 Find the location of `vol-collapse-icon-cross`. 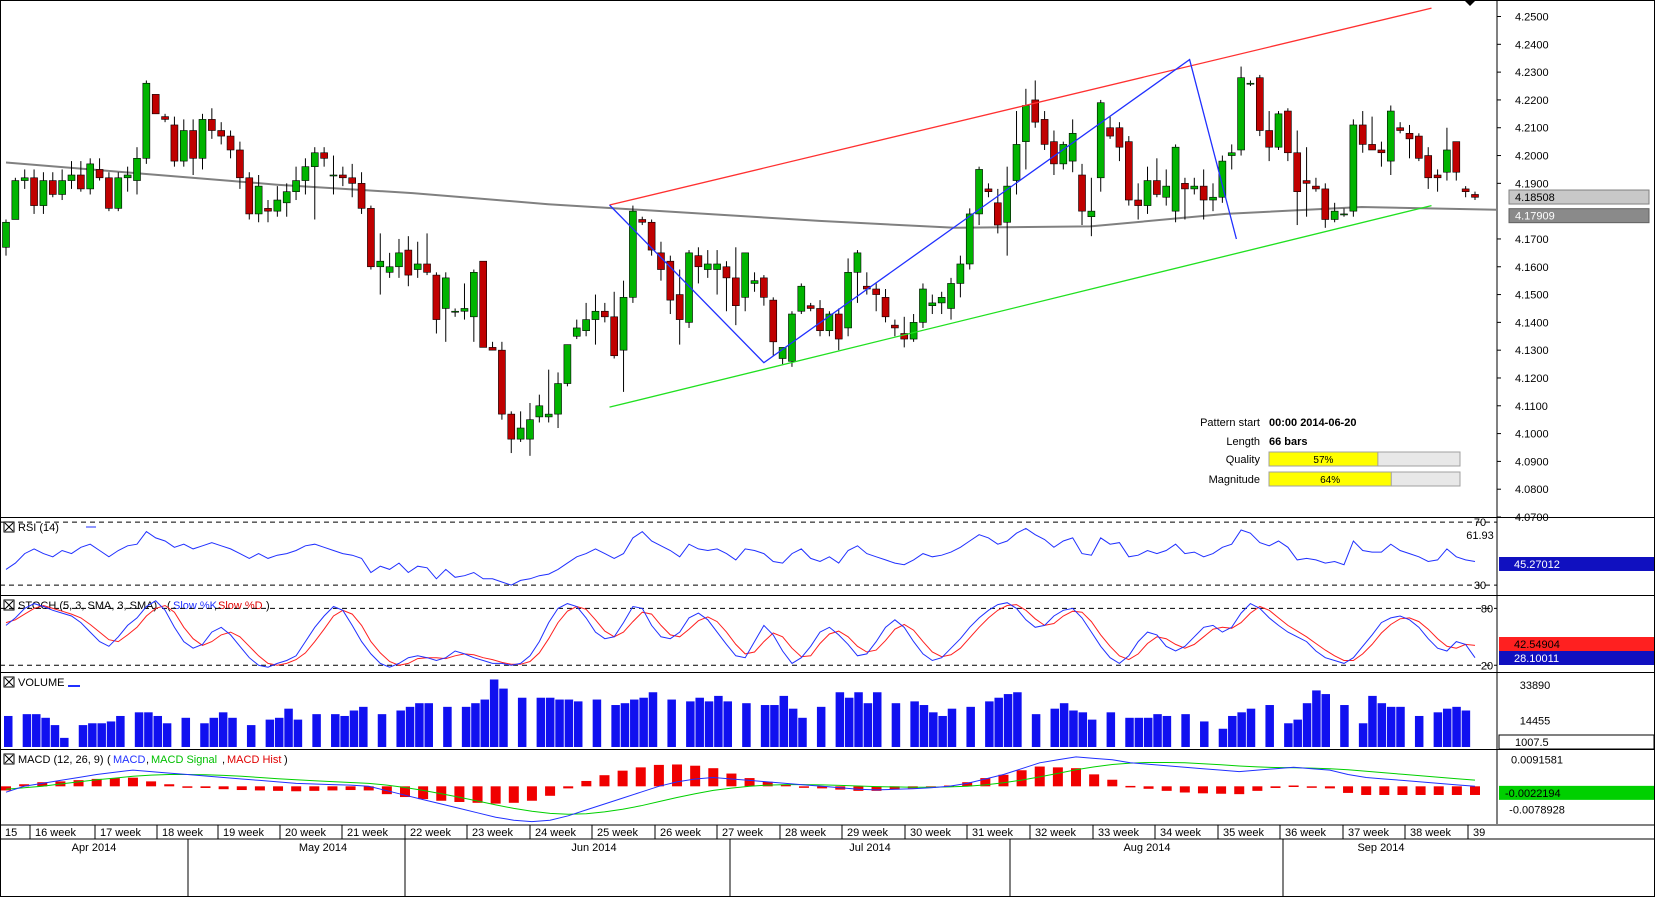

vol-collapse-icon-cross is located at coordinates (9, 682).